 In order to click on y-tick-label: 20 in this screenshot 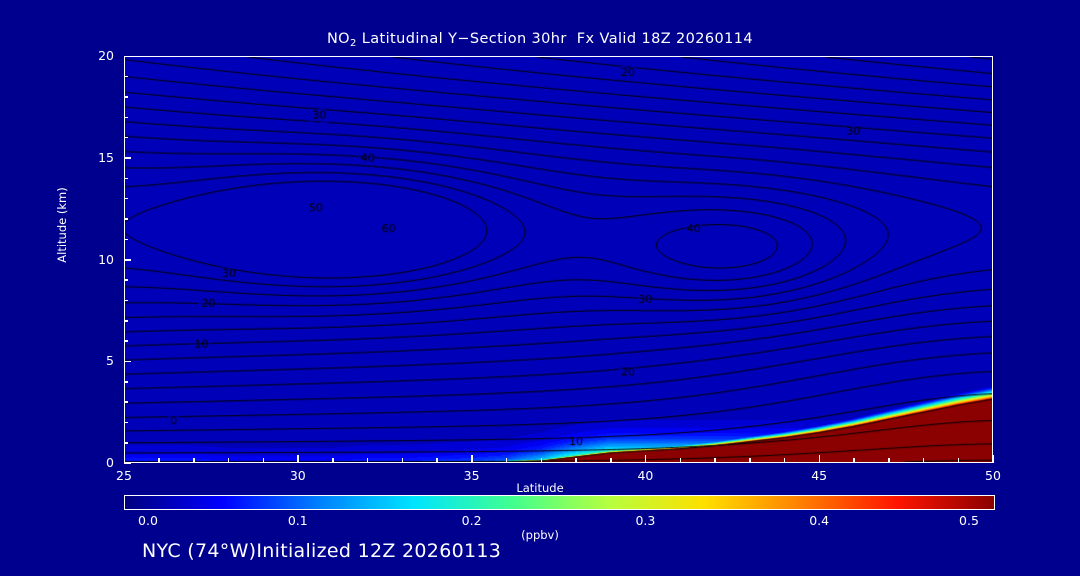, I will do `click(106, 55)`.